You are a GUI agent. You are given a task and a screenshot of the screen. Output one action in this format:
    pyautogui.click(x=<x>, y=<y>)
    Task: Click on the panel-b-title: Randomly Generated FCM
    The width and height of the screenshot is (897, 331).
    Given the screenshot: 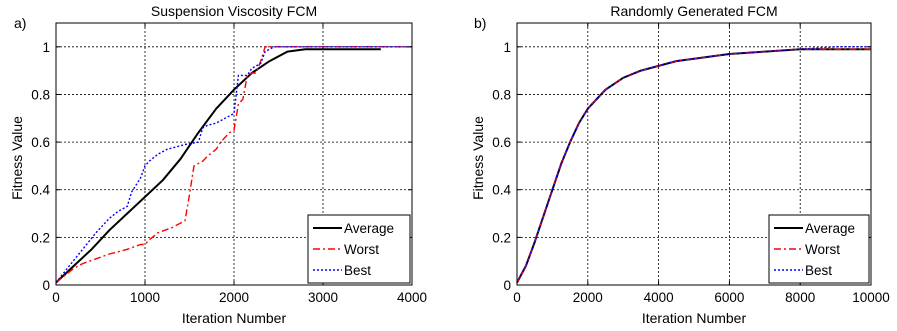 What is the action you would take?
    pyautogui.click(x=693, y=11)
    